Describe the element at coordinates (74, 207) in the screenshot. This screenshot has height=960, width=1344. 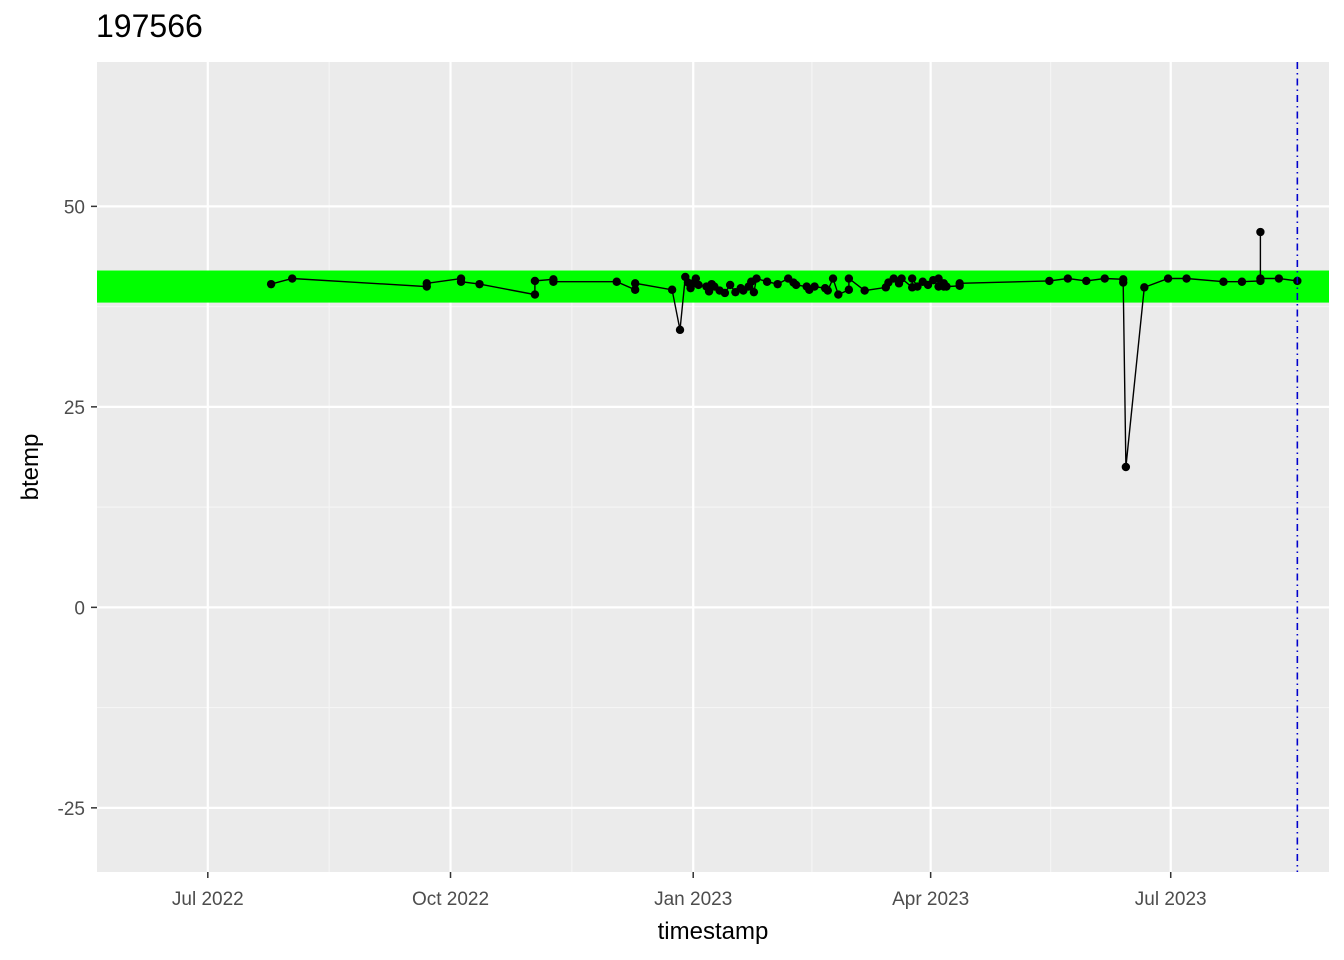
I see `y-tick-label: 50` at that location.